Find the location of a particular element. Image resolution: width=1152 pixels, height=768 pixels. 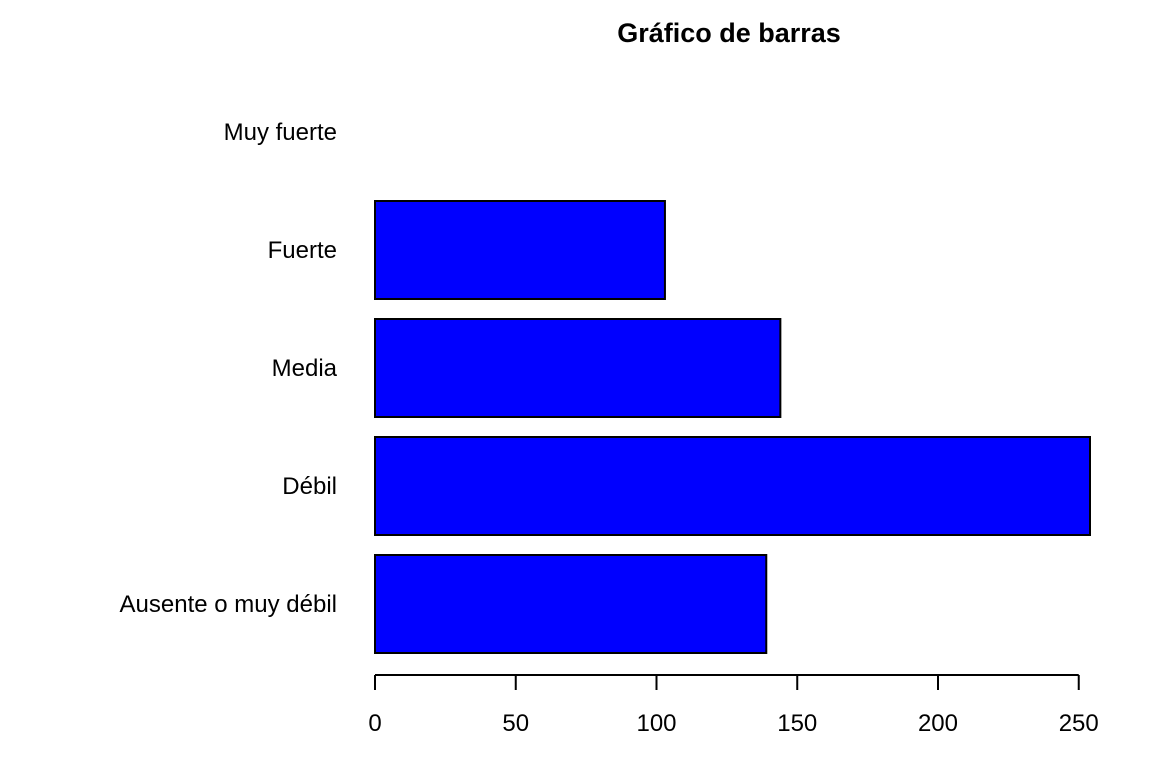

category-label-0: Ausente o muy débil is located at coordinates (228, 604).